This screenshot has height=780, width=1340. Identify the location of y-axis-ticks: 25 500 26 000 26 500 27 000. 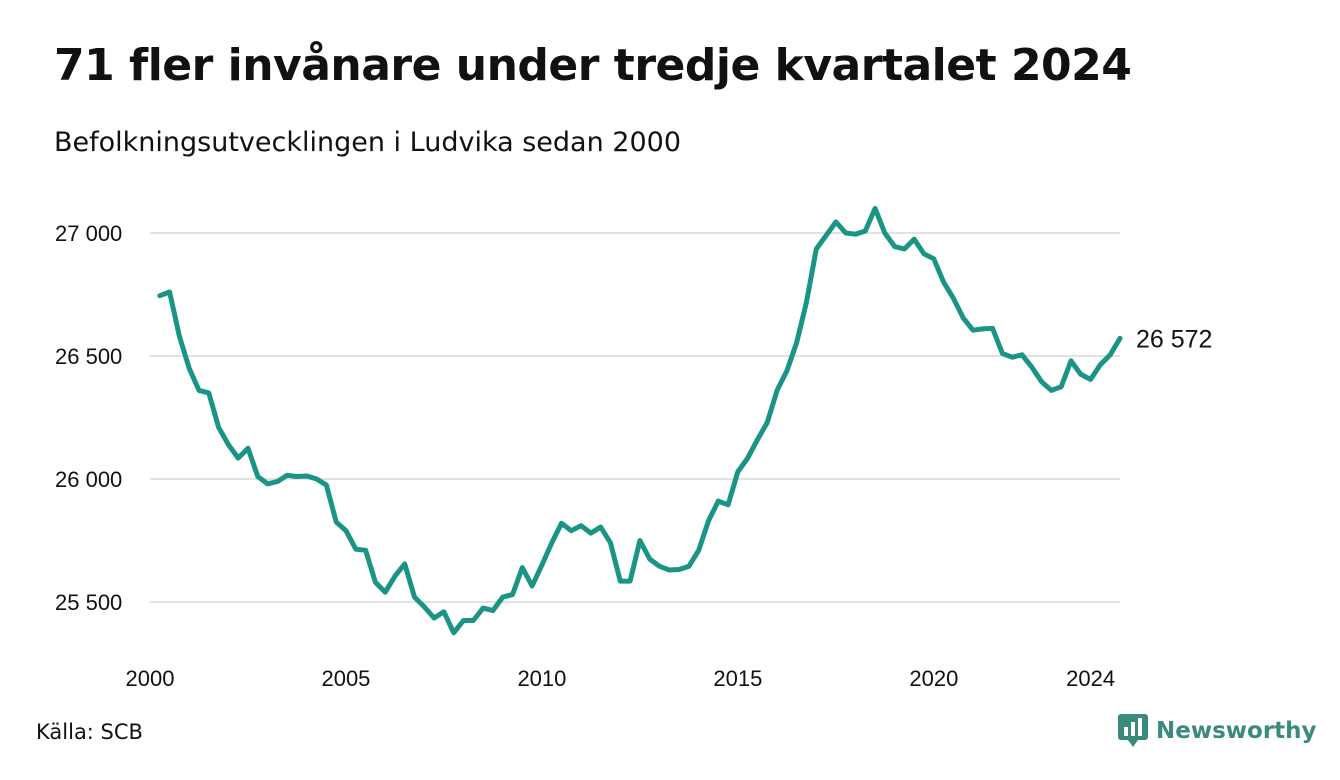
(88, 418).